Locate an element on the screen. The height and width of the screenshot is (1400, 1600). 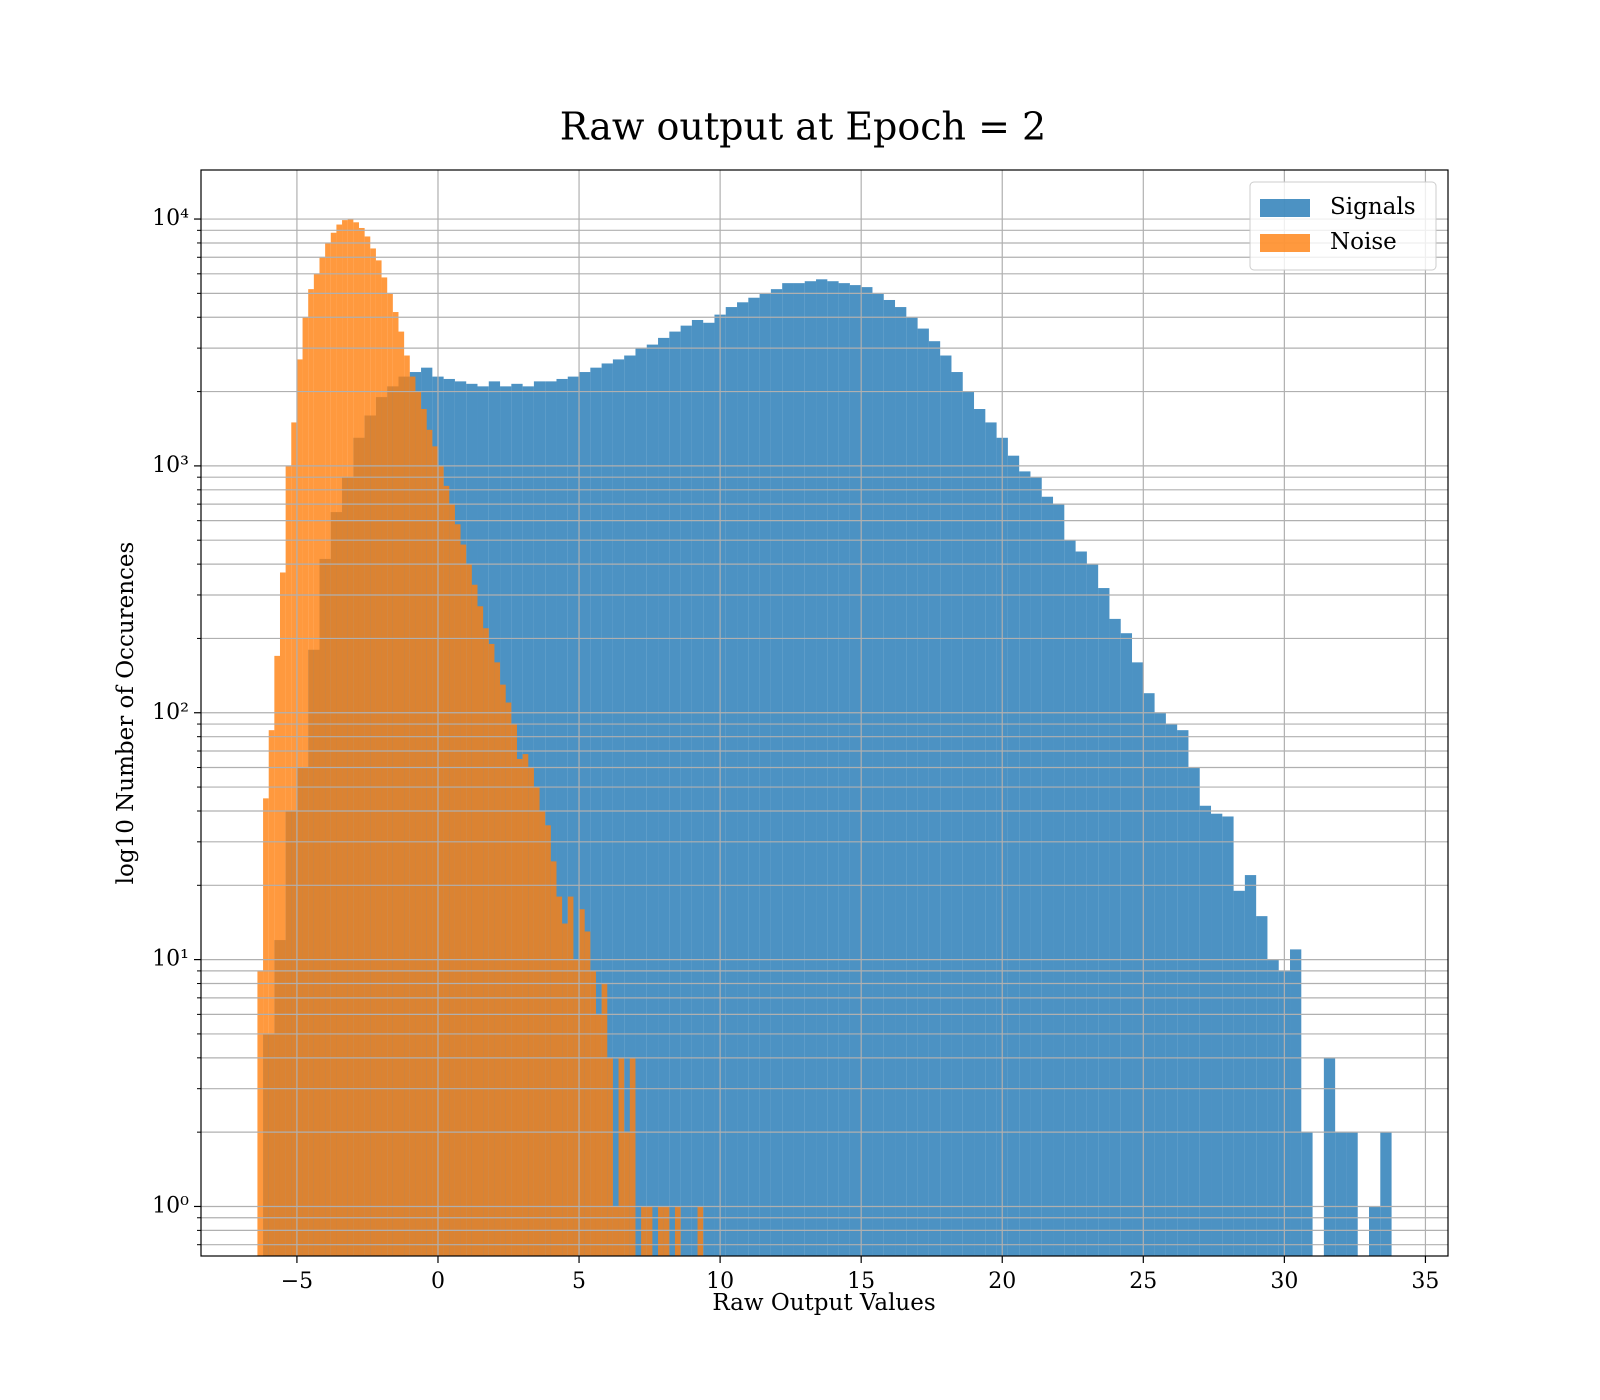
y-tick-label: 10⁰ is located at coordinates (170, 1205).